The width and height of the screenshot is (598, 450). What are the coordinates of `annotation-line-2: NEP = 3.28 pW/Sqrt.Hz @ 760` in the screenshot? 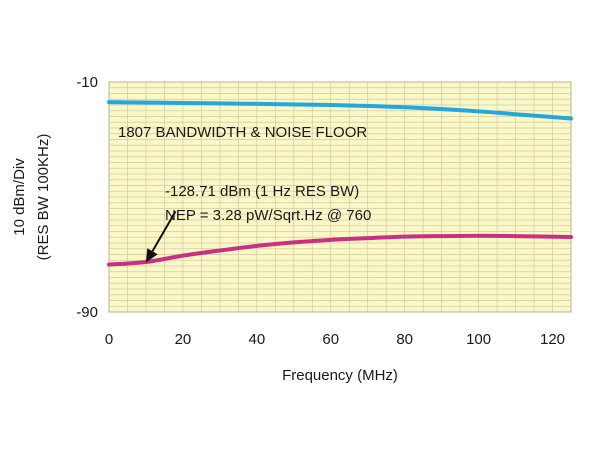 It's located at (268, 215).